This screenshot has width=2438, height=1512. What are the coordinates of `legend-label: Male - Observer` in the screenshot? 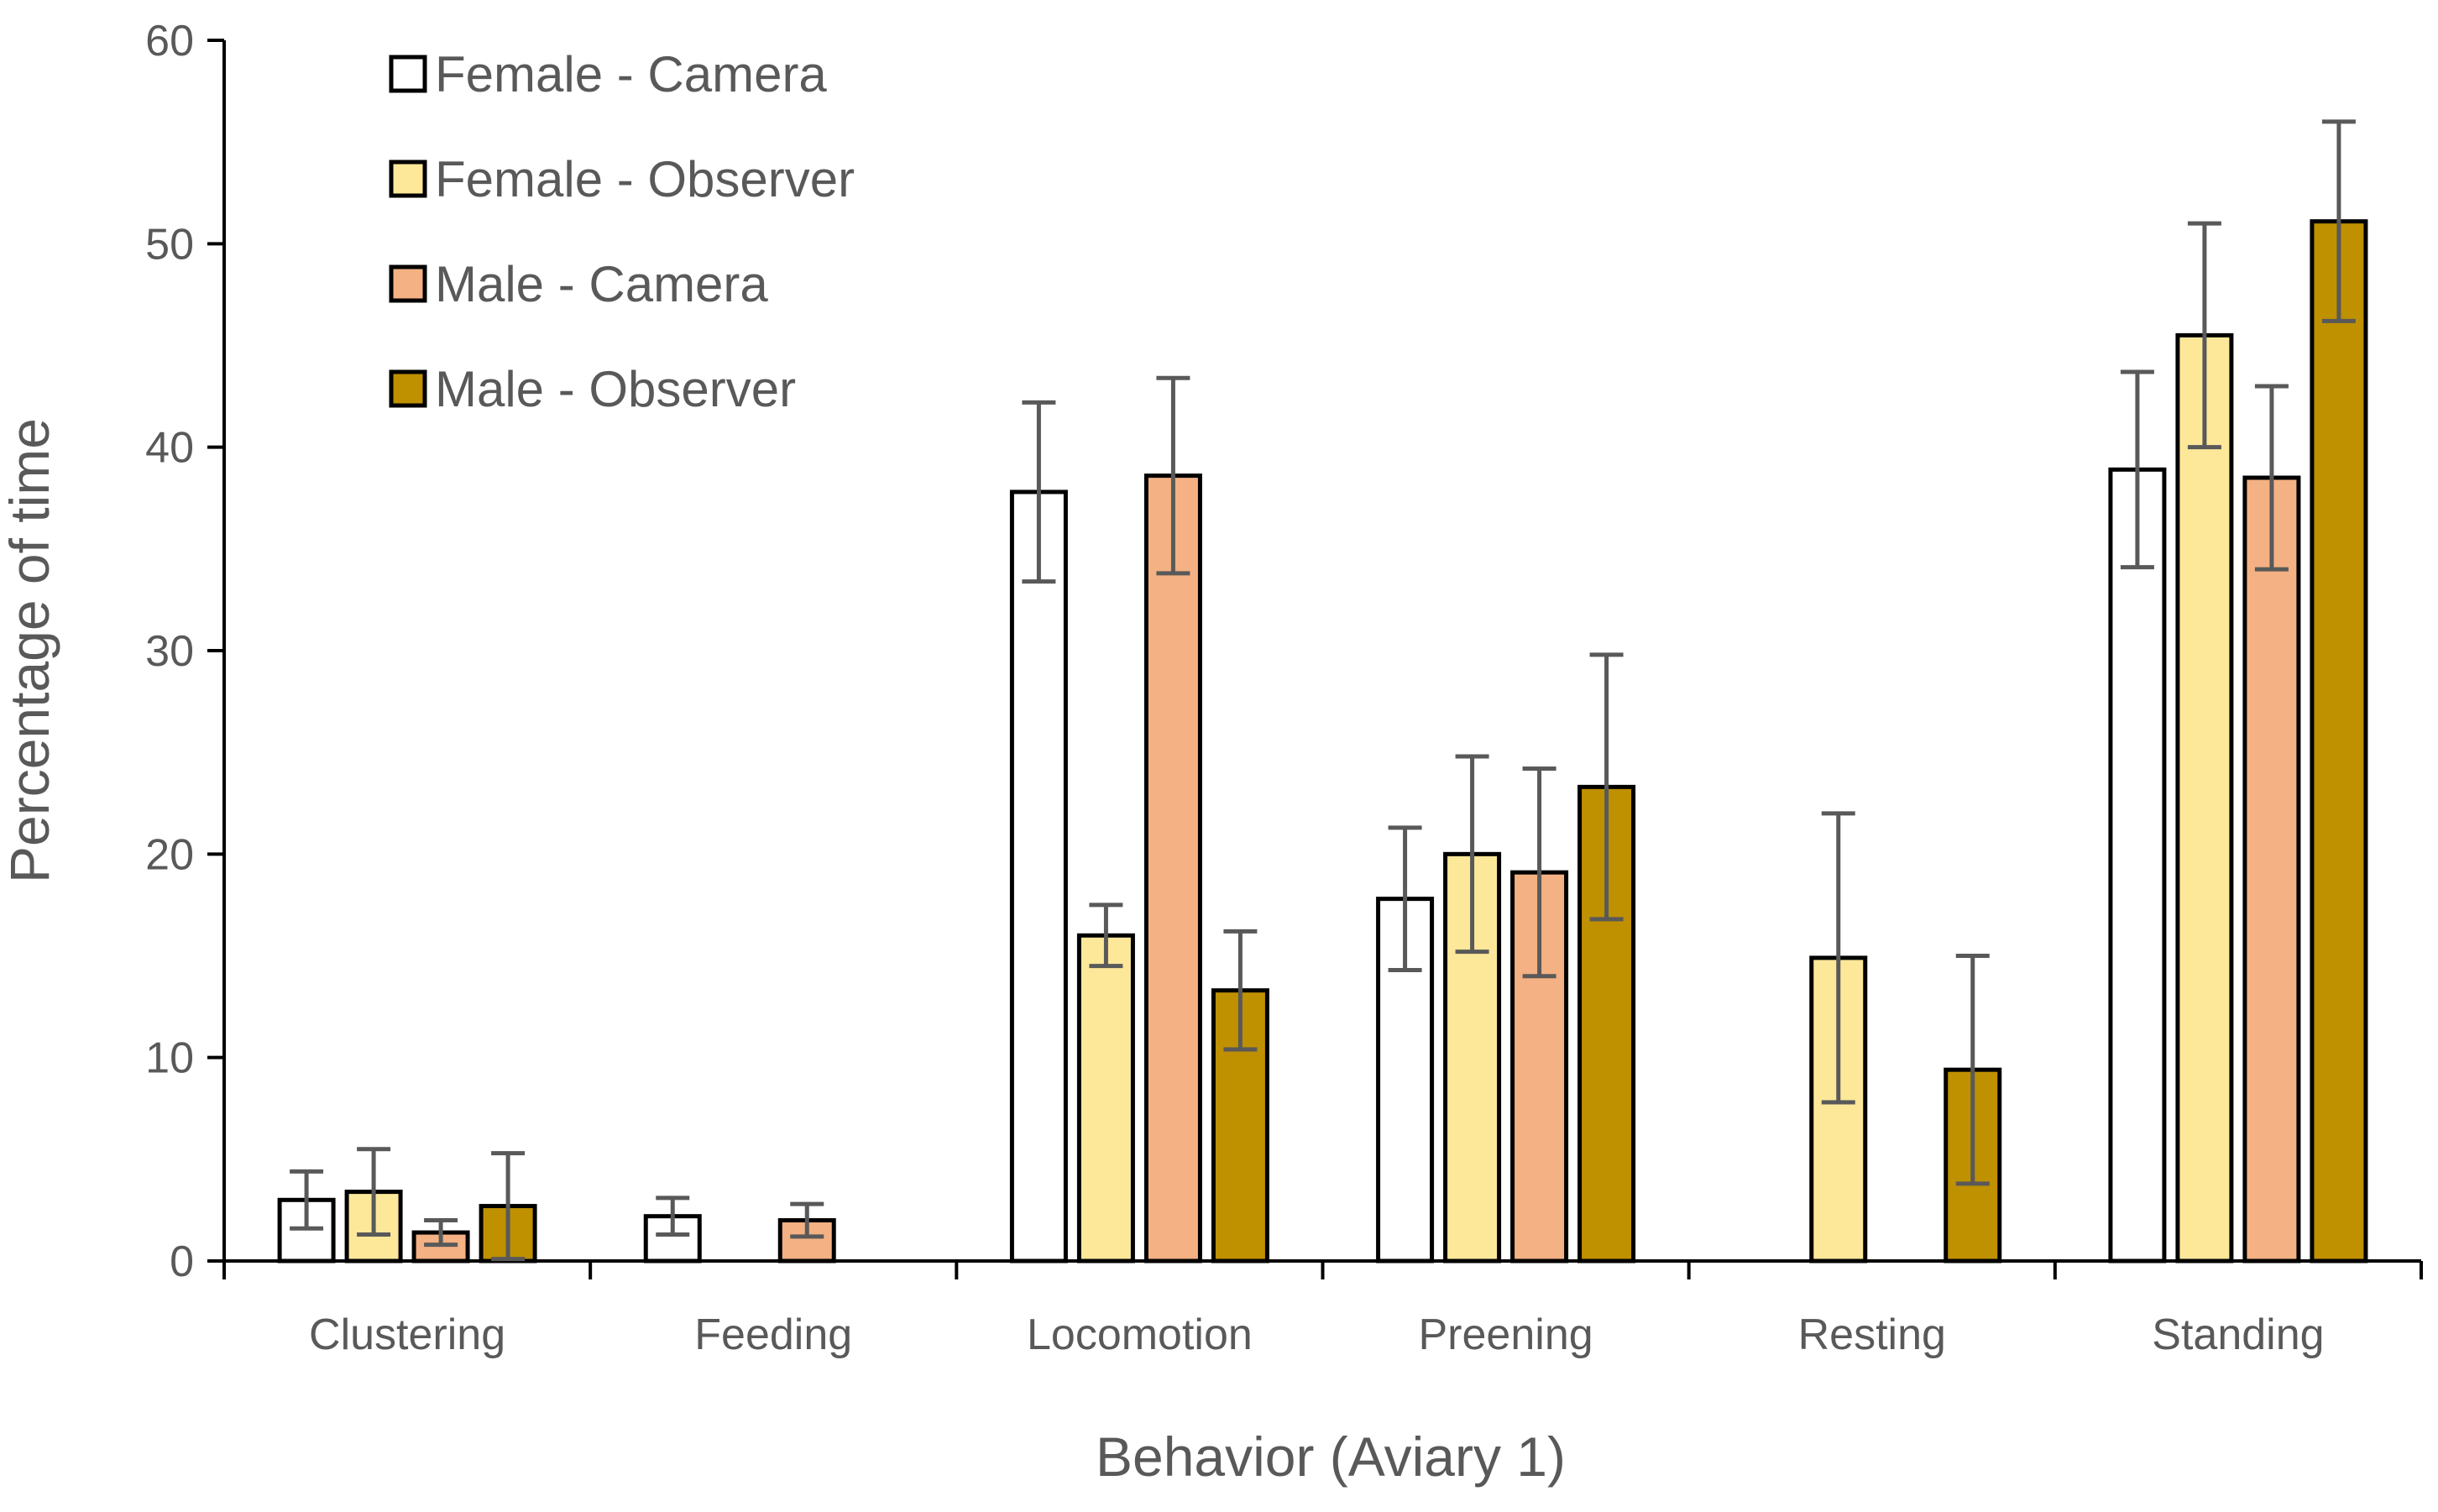 It's located at (615, 389).